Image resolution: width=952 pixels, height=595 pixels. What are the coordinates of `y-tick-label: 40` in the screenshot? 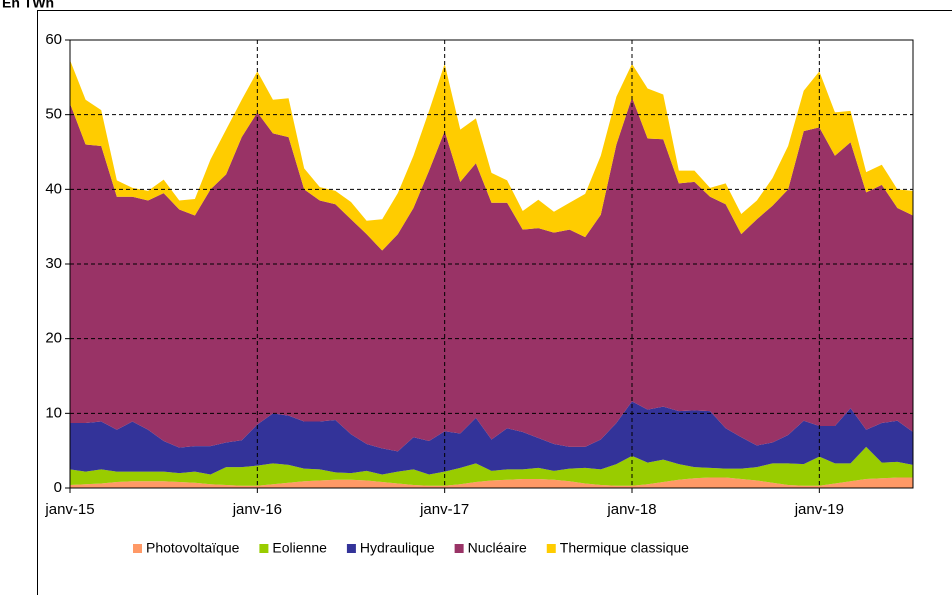 It's located at (53, 188).